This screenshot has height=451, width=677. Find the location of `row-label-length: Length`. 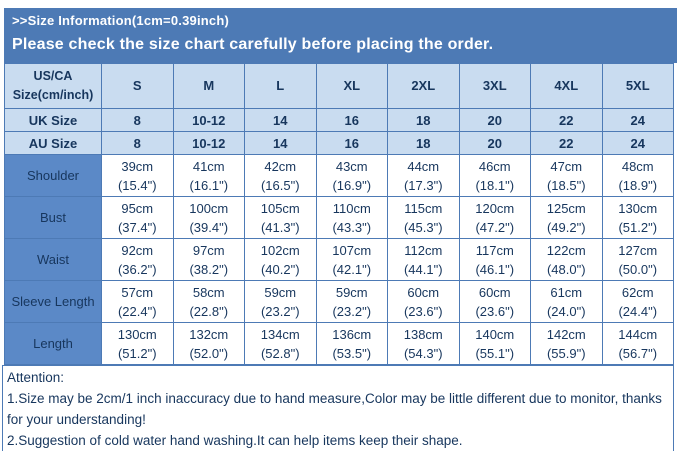

row-label-length: Length is located at coordinates (53, 343).